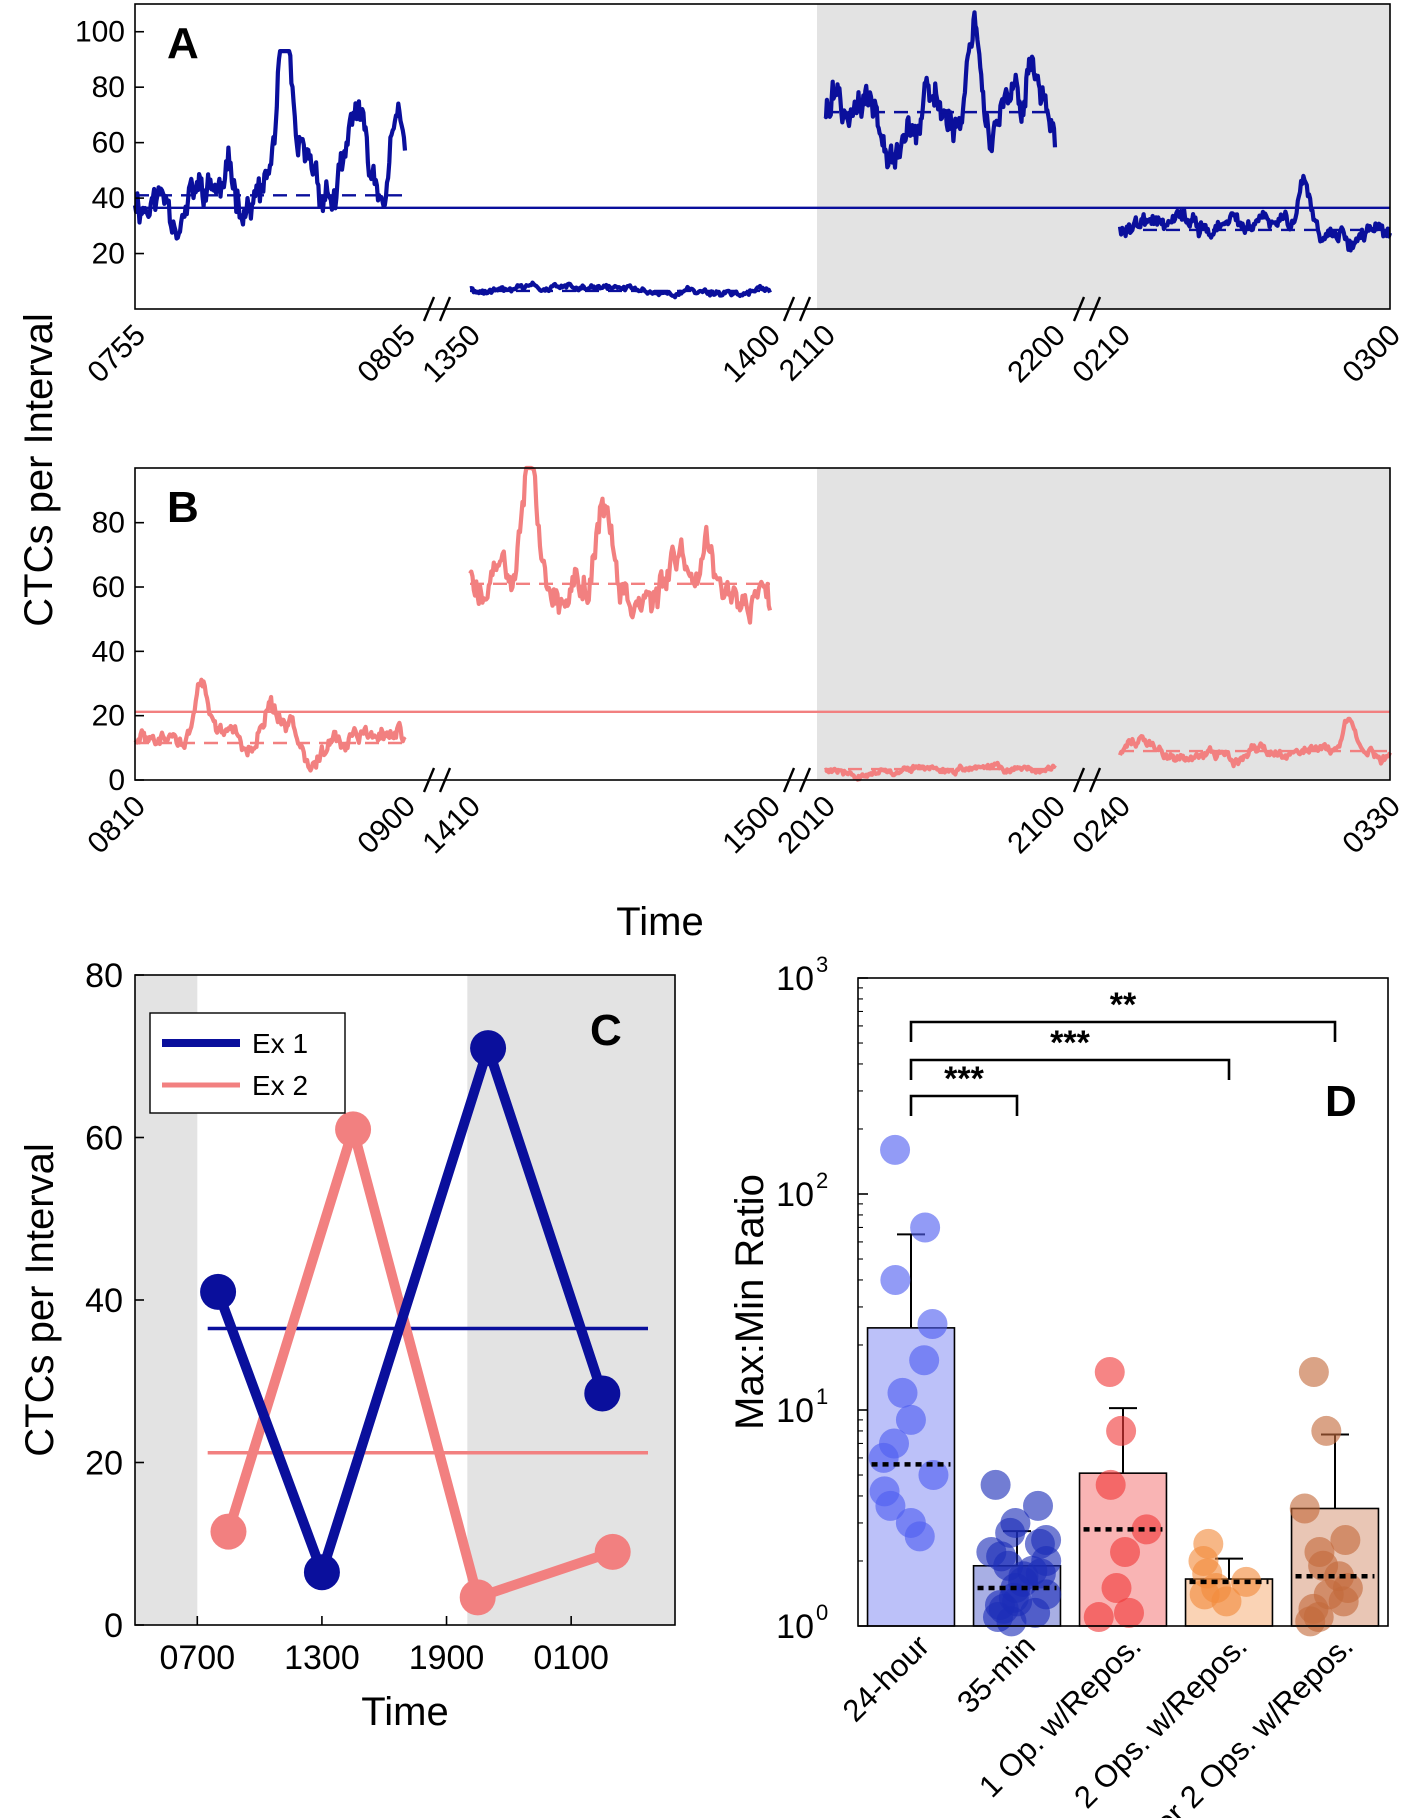 This screenshot has height=1818, width=1417. What do you see at coordinates (386, 354) in the screenshot?
I see `x-tick-label: 0805` at bounding box center [386, 354].